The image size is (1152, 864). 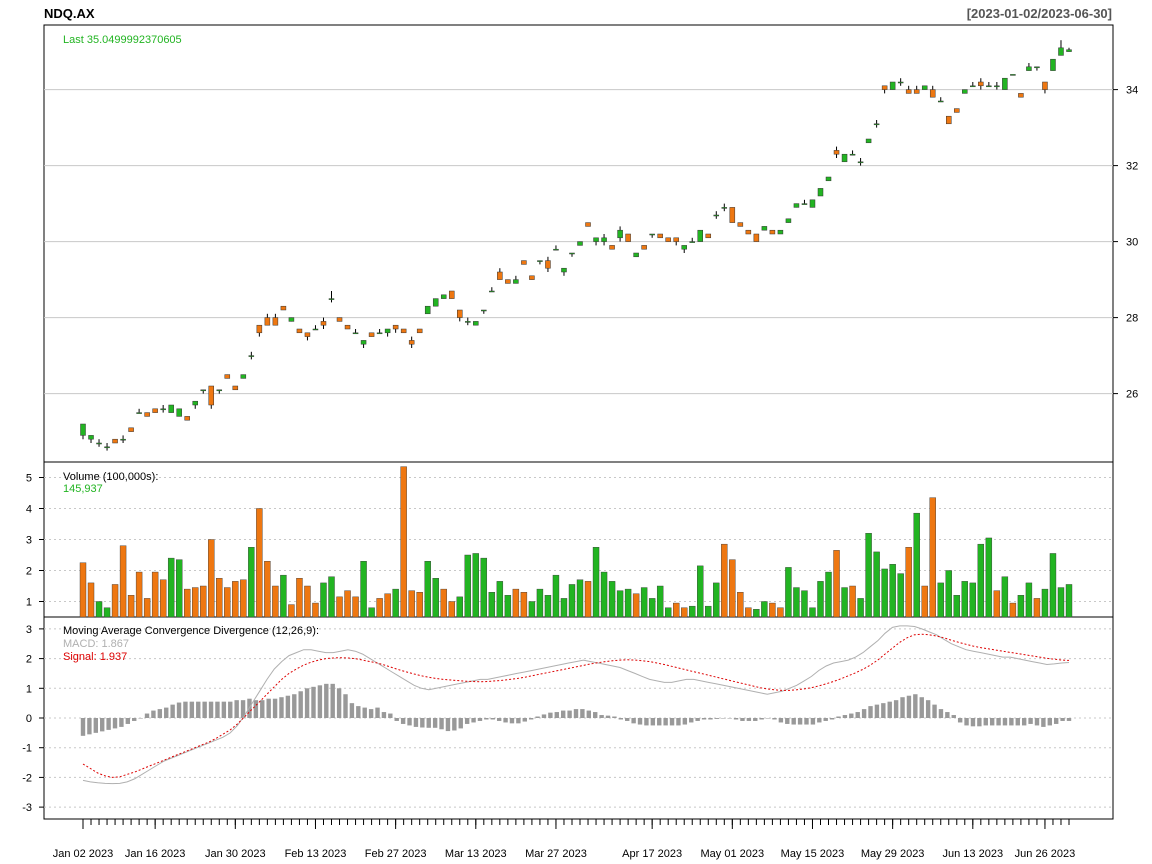 What do you see at coordinates (476, 854) in the screenshot?
I see `x-tick-label: Mar 13 2023` at bounding box center [476, 854].